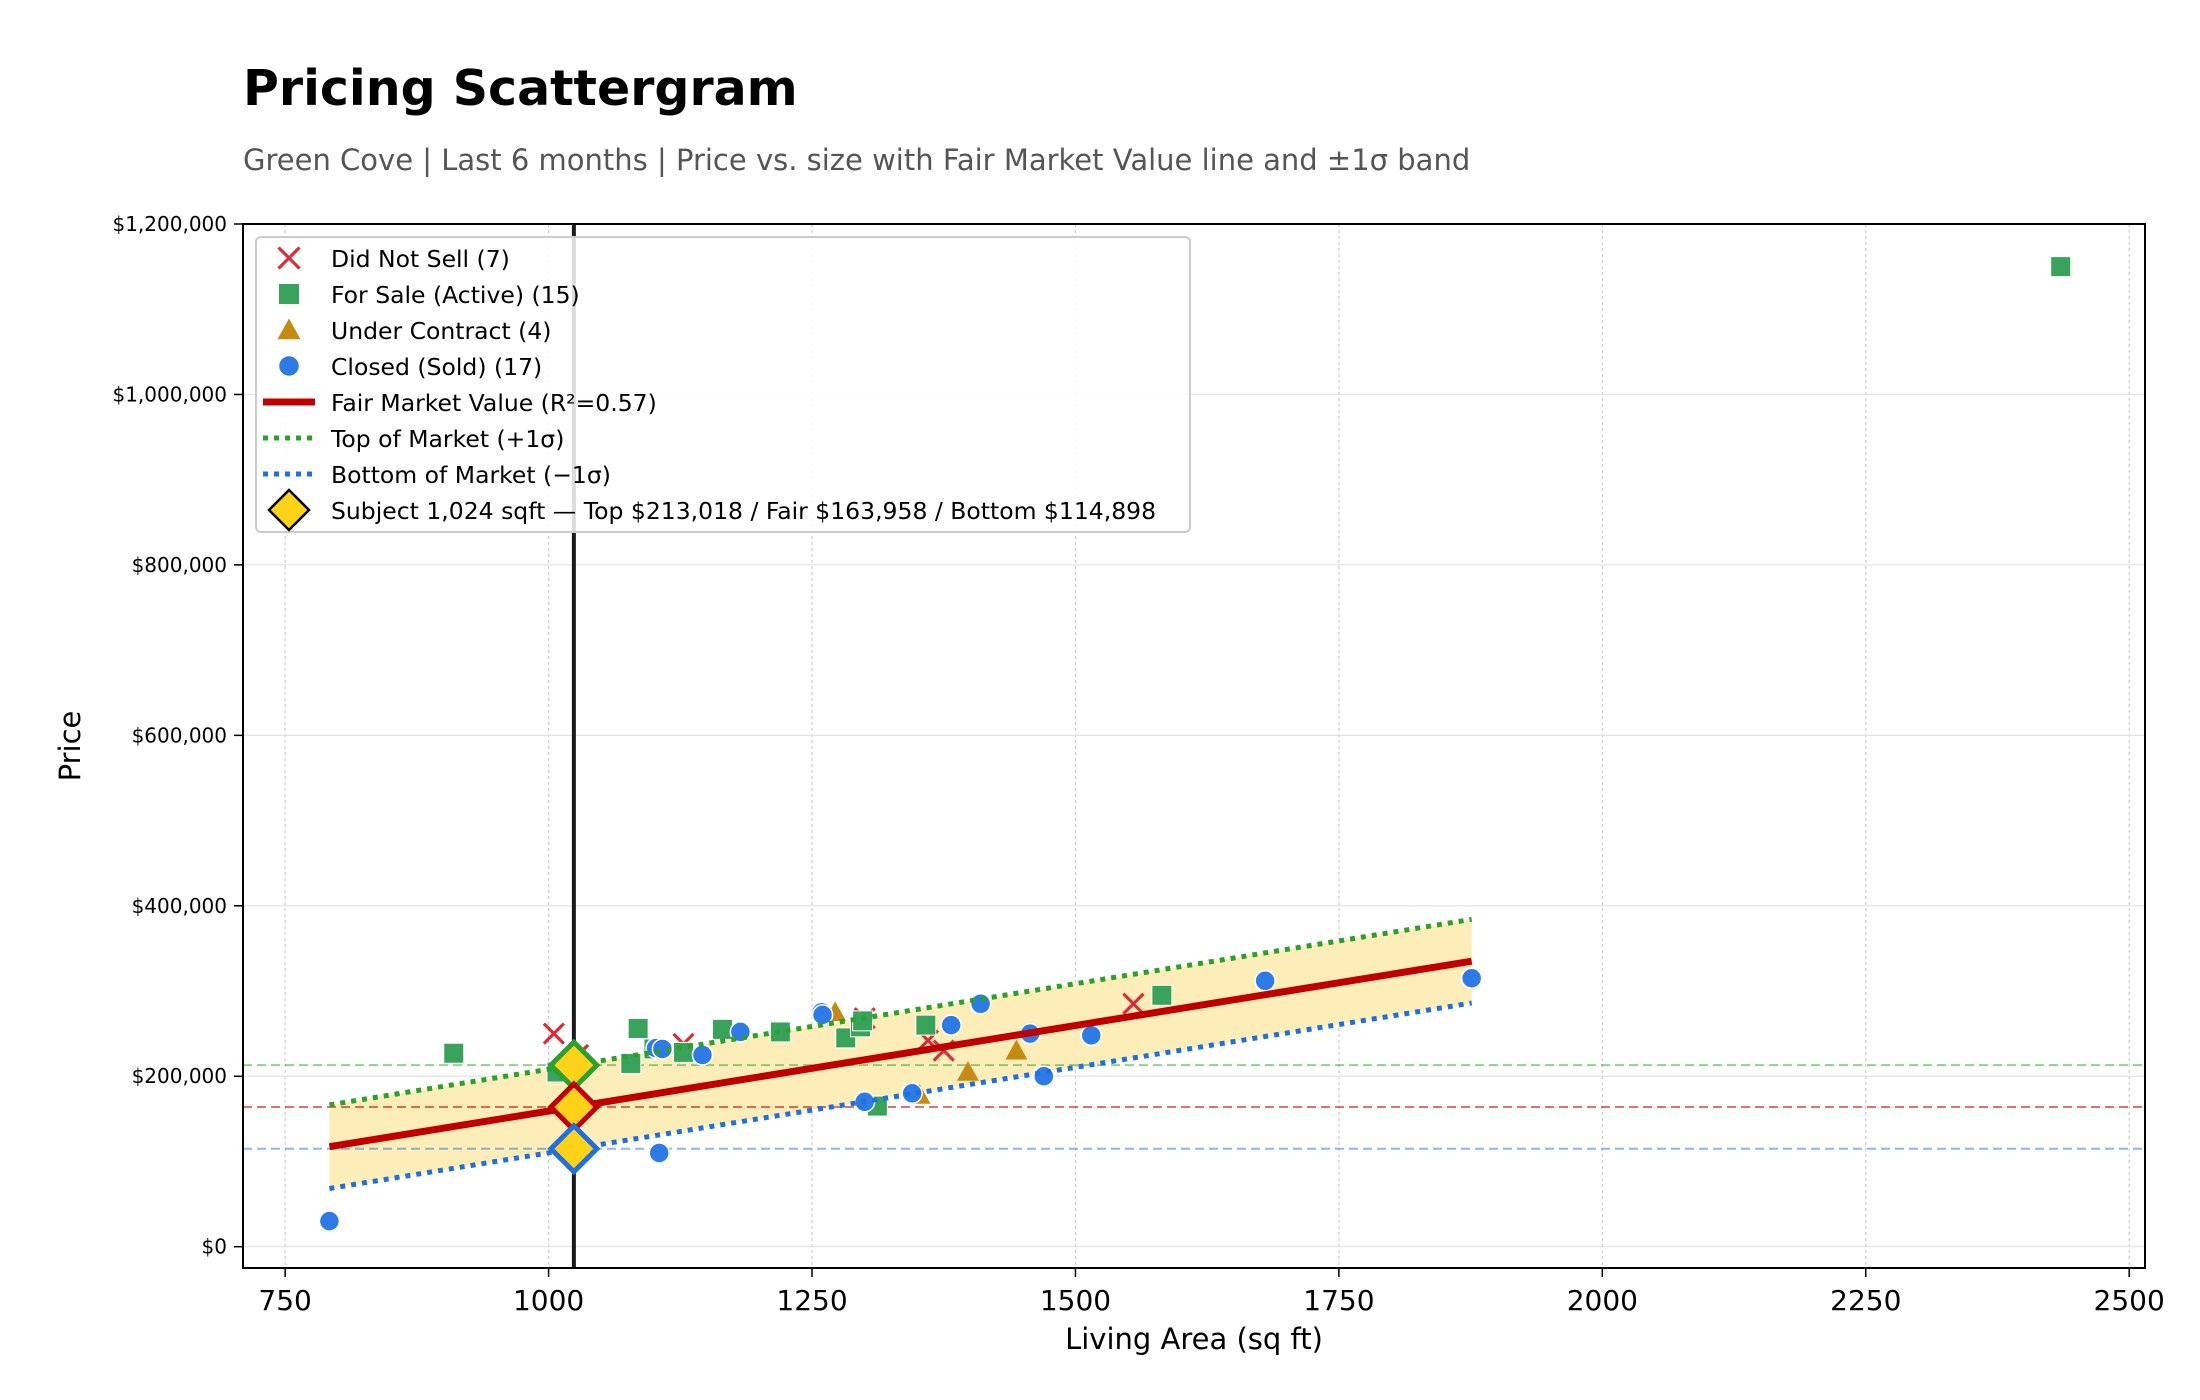 The image size is (2200, 1400). I want to click on x-tick-label: 2250, so click(1865, 1300).